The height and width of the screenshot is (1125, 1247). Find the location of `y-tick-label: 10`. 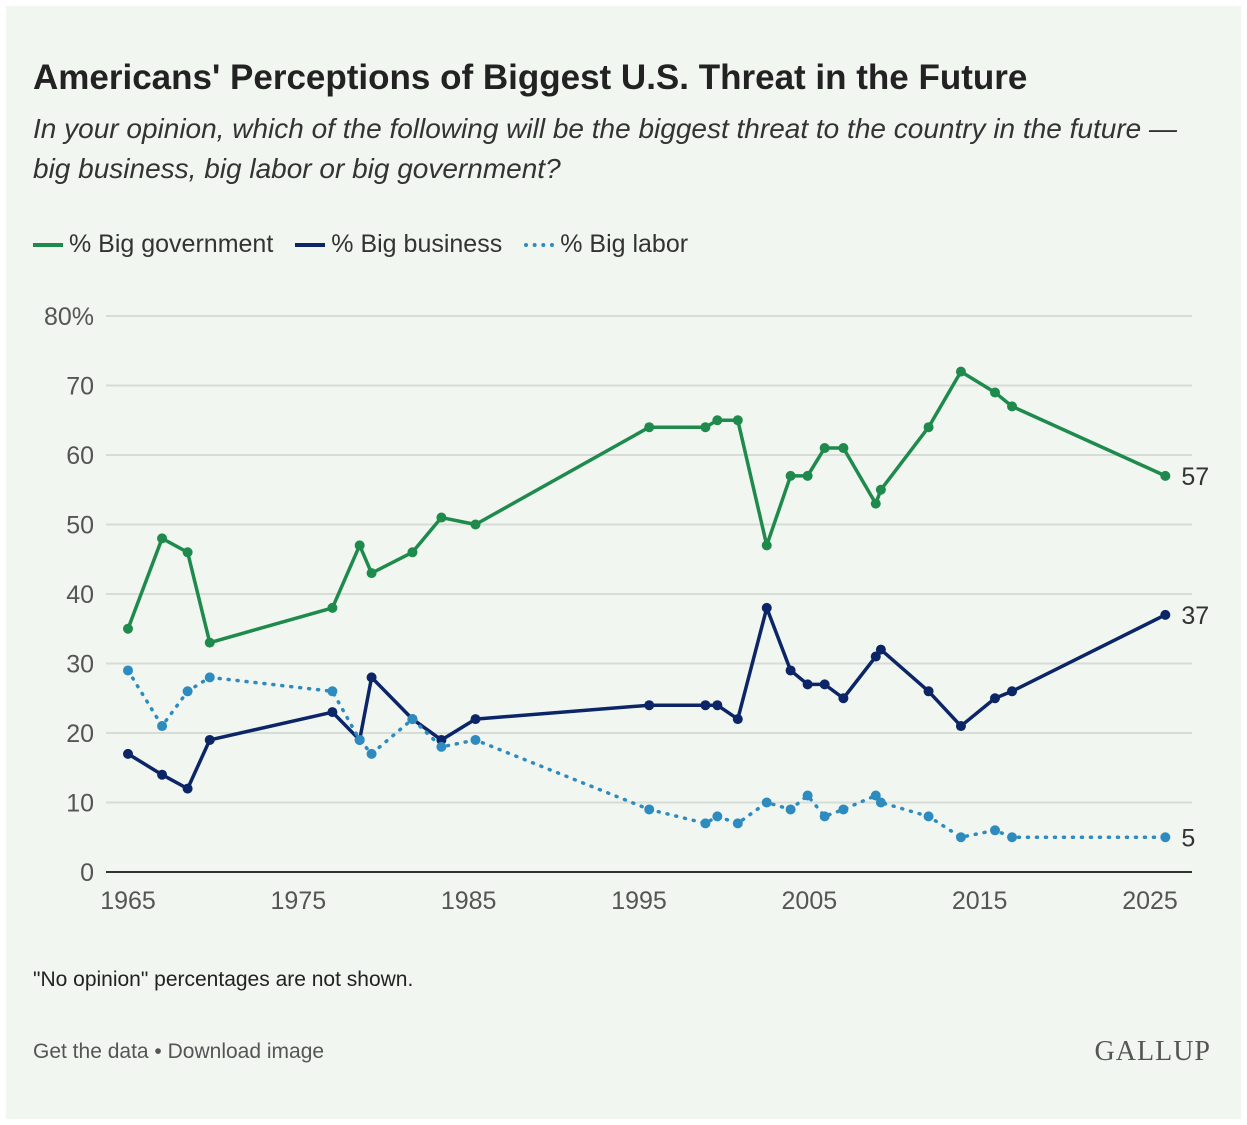

y-tick-label: 10 is located at coordinates (80, 804).